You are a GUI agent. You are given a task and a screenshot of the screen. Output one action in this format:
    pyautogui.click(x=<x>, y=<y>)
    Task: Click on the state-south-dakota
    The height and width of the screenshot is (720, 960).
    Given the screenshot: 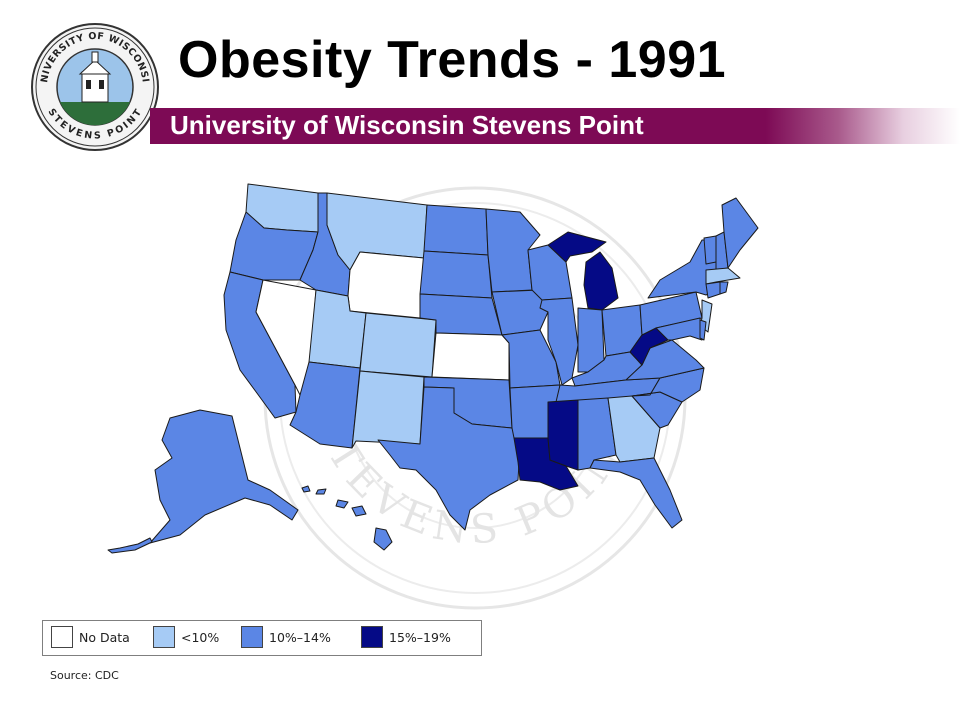 What is the action you would take?
    pyautogui.click(x=456, y=274)
    